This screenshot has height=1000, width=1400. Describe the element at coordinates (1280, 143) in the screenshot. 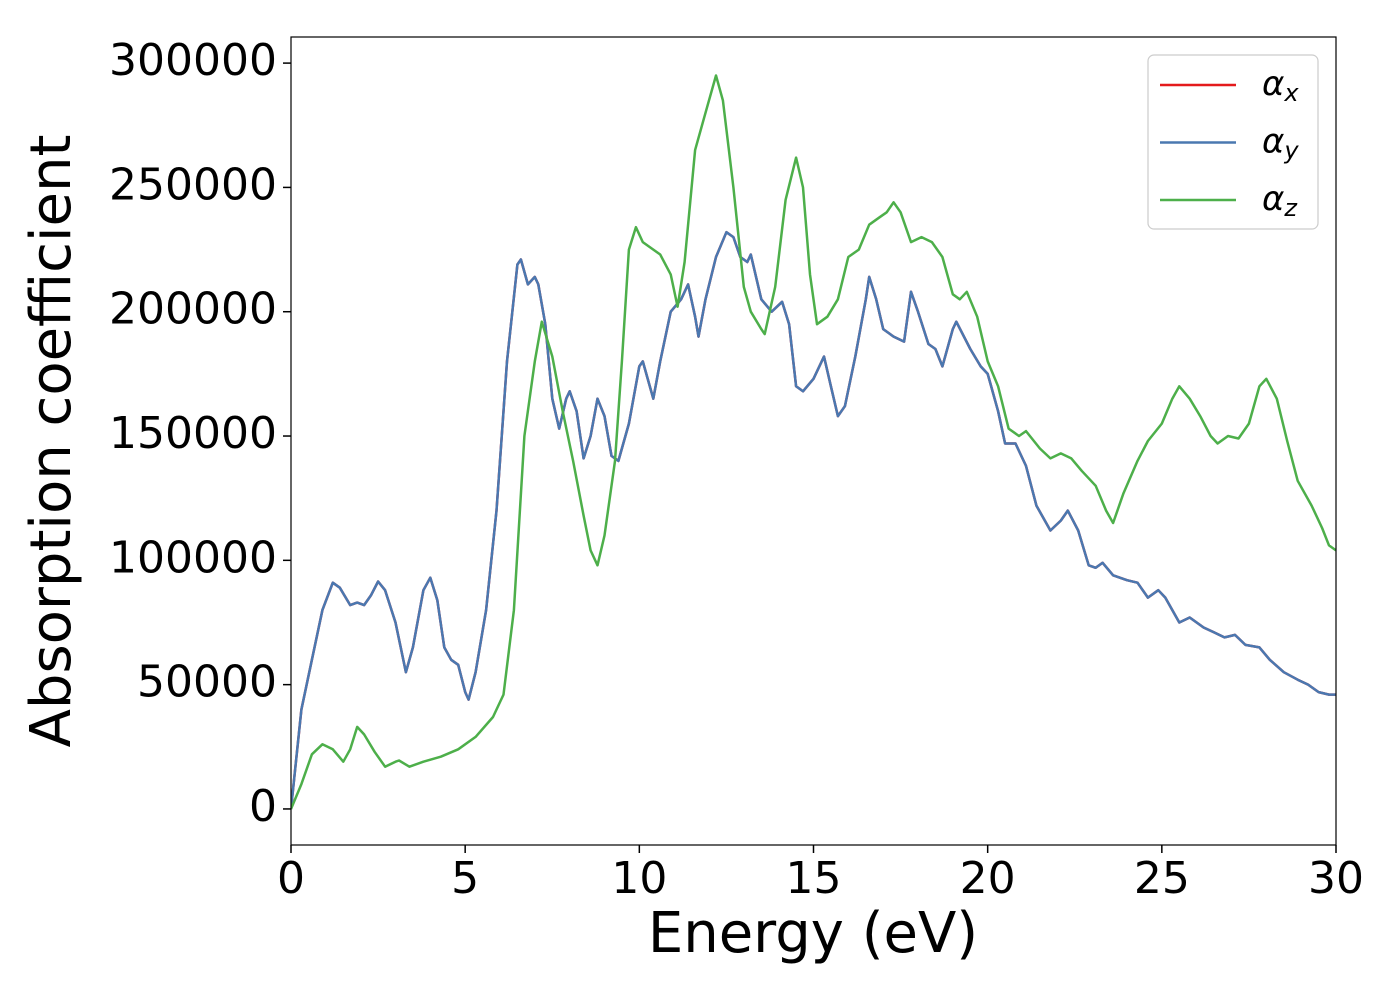

I see `legend-label: αy` at that location.